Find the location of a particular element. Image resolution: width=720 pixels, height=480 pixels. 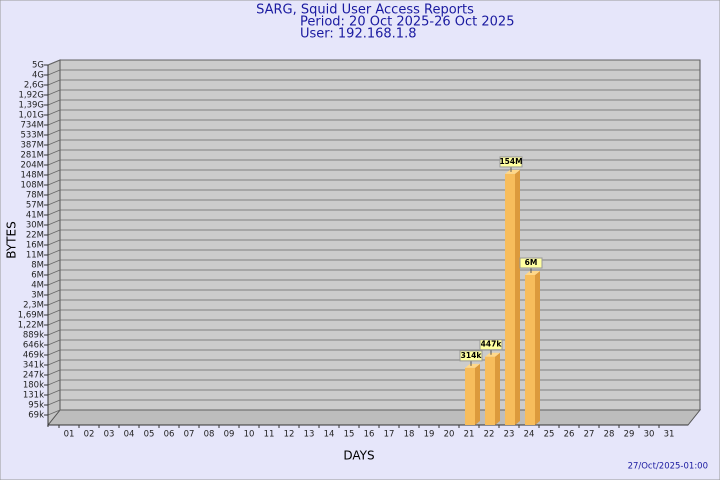

x-tick-label: 13 is located at coordinates (309, 435).